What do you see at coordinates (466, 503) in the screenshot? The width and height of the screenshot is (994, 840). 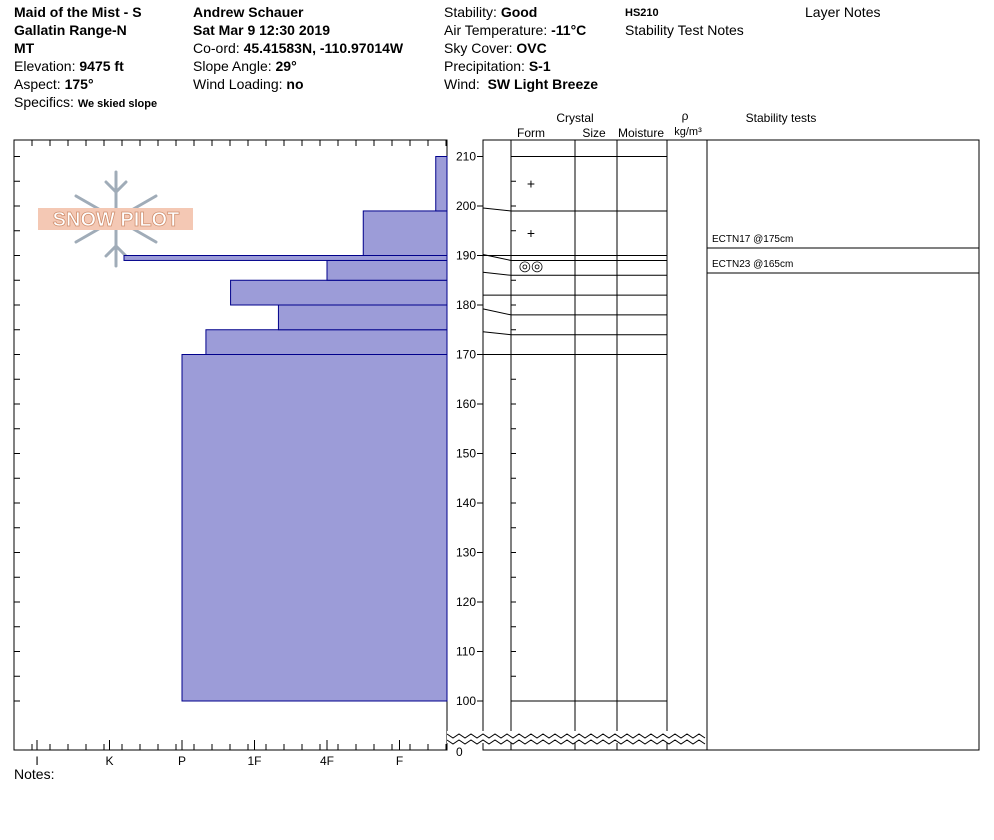 I see `y-tick-label: 140` at bounding box center [466, 503].